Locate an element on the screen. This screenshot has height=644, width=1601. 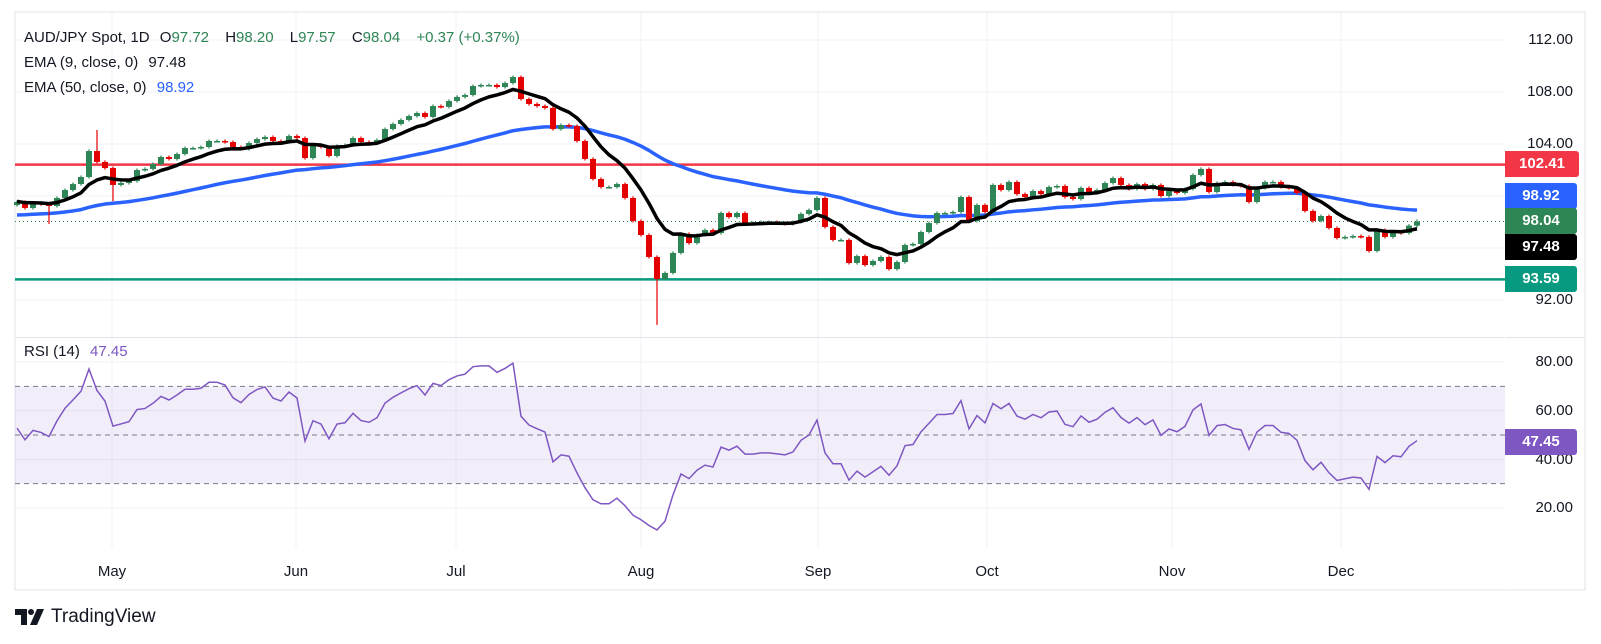
ema50-line is located at coordinates (717, 172).